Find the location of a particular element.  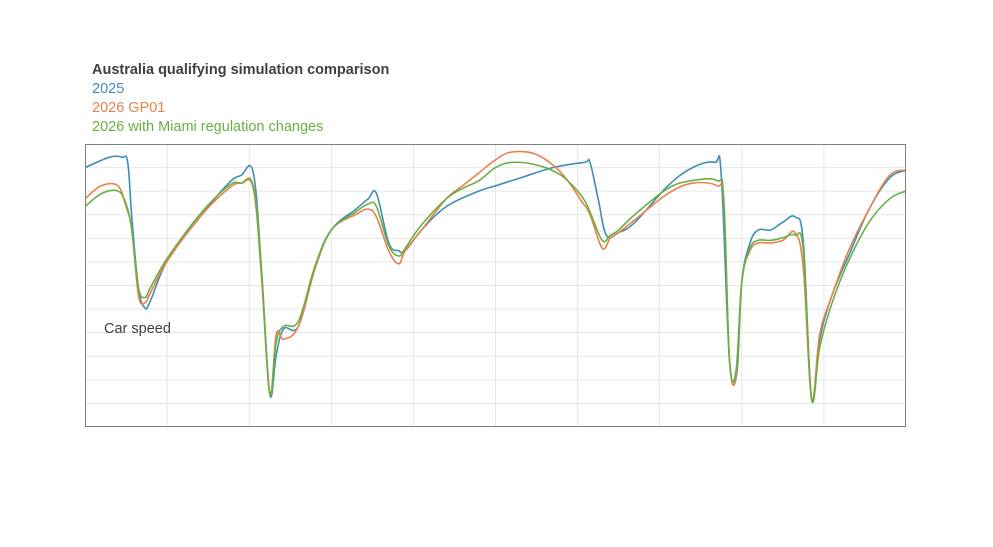

legend-entry-2025: 2025 is located at coordinates (108, 89).